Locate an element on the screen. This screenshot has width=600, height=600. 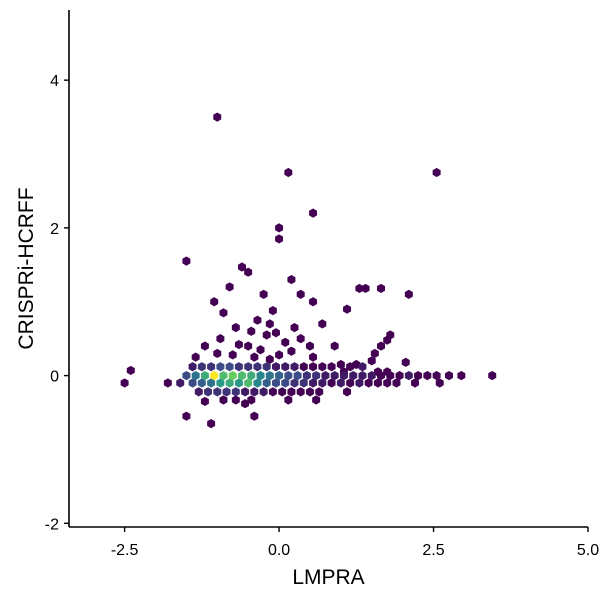
x-tick-label: 5.0 is located at coordinates (588, 550).